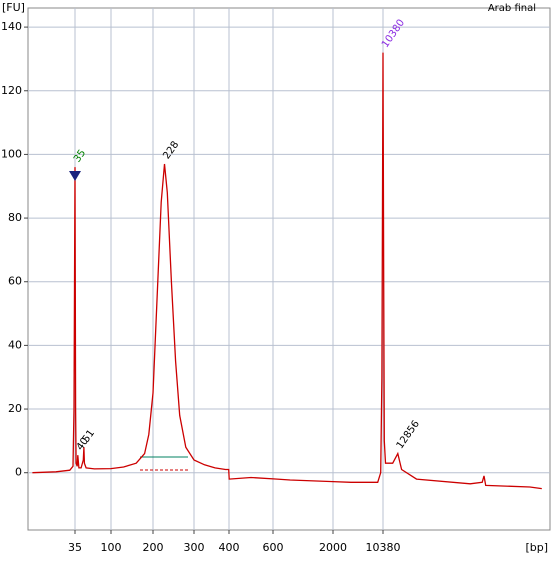 This screenshot has width=556, height=565. What do you see at coordinates (273, 547) in the screenshot?
I see `x-tick-label: 600` at bounding box center [273, 547].